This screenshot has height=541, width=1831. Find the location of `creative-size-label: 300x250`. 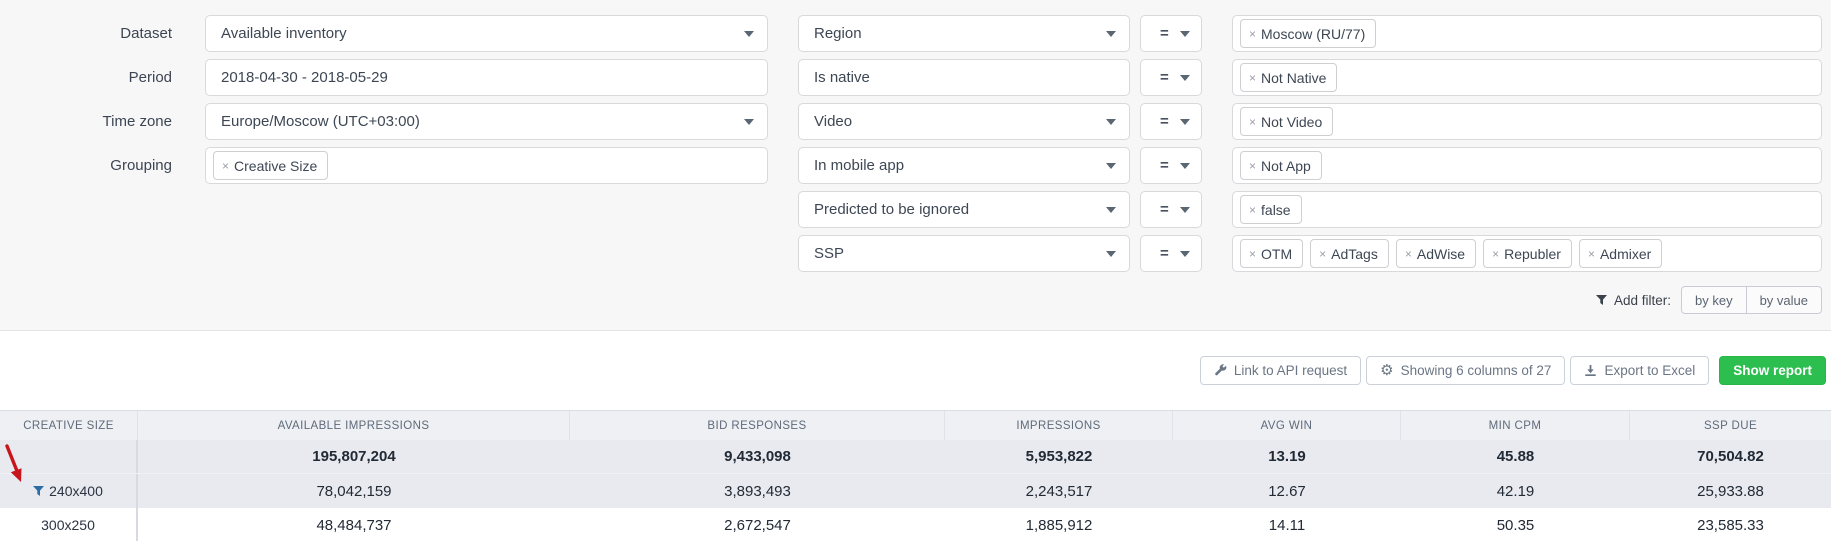

creative-size-label: 300x250 is located at coordinates (68, 525).